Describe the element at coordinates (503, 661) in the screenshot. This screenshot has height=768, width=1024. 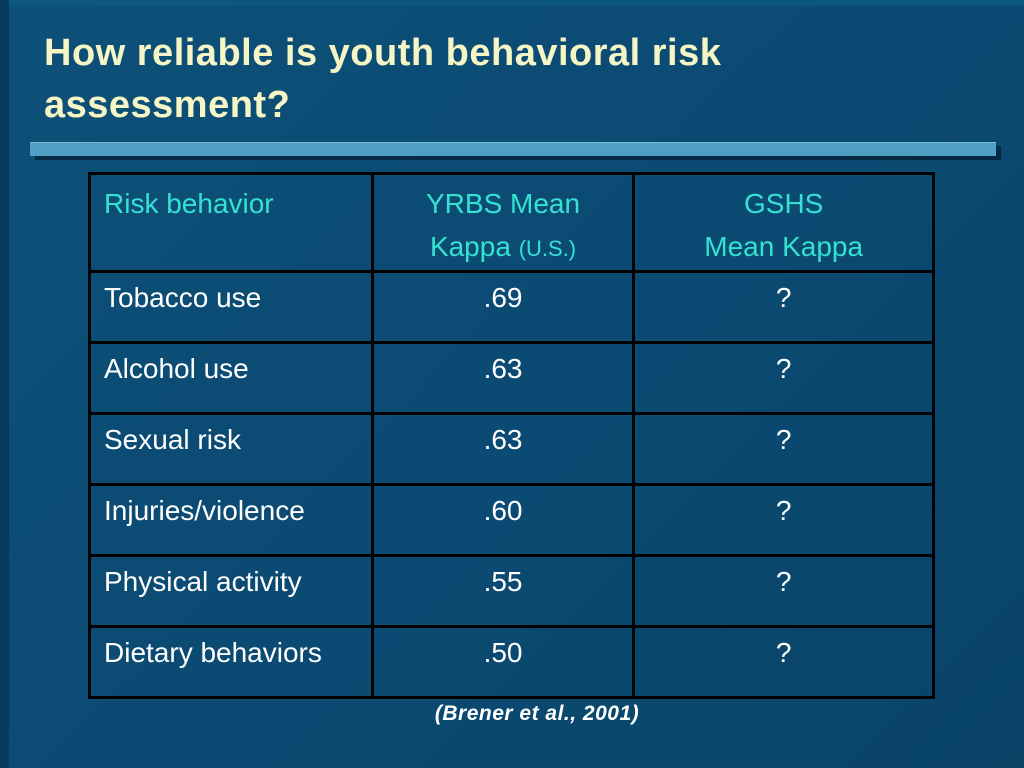
I see `cell-yrbs-kappa: .50` at that location.